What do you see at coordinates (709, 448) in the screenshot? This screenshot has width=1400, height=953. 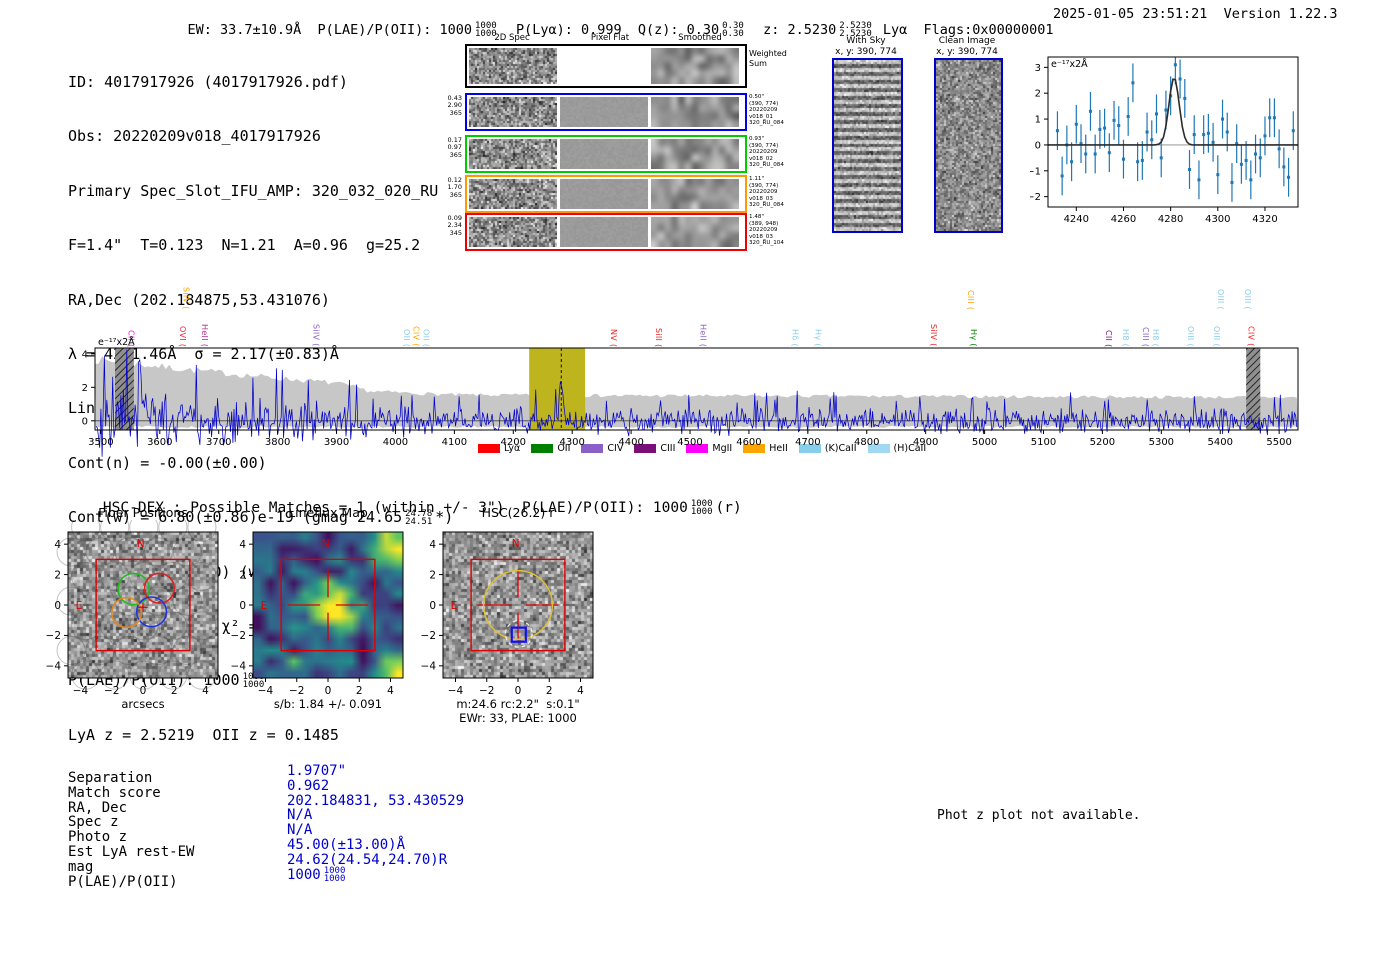 I see `legend-item: MgII` at bounding box center [709, 448].